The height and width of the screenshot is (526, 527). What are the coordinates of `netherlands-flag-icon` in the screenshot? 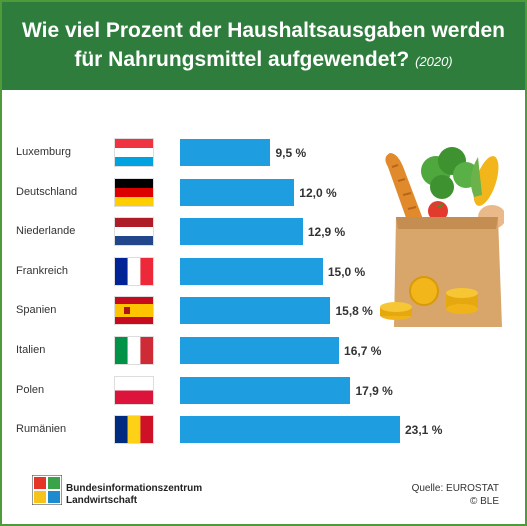 It's located at (134, 231).